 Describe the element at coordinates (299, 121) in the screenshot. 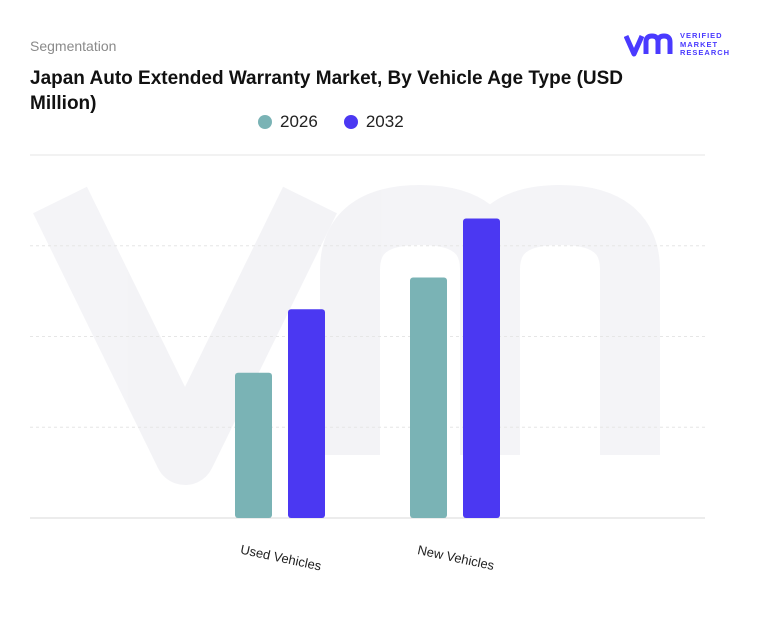

I see `legend-label-2026: 2026` at that location.